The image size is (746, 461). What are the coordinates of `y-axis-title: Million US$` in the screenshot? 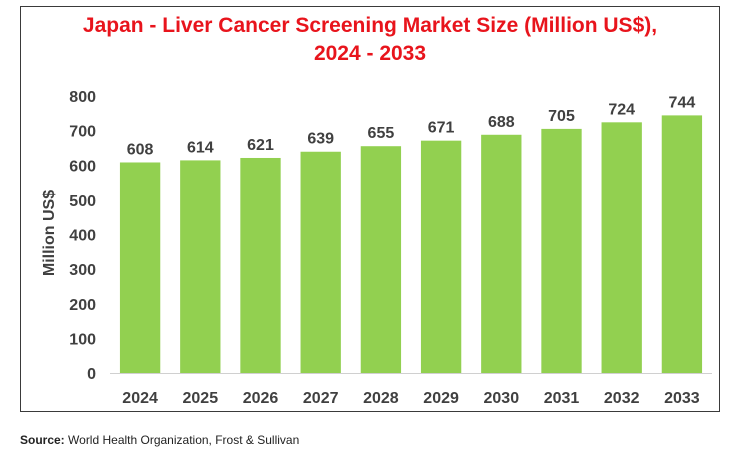 It's located at (49, 233).